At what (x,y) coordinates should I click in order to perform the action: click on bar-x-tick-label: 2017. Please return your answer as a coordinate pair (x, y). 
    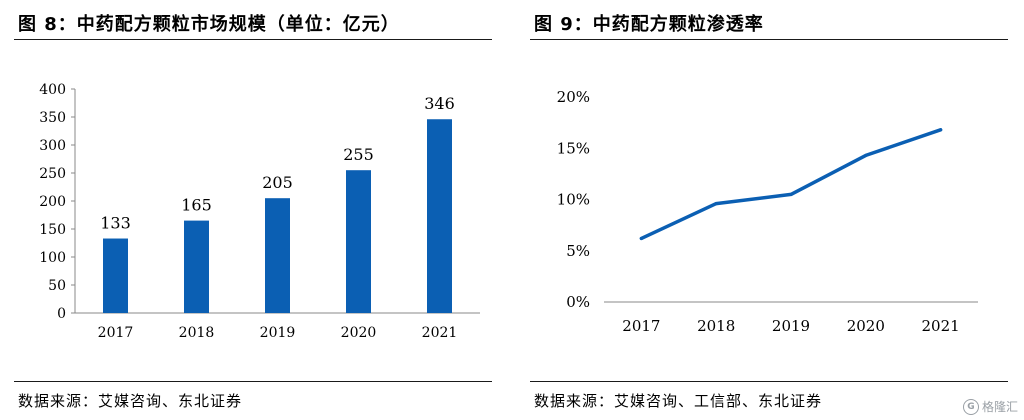
    Looking at the image, I should click on (116, 333).